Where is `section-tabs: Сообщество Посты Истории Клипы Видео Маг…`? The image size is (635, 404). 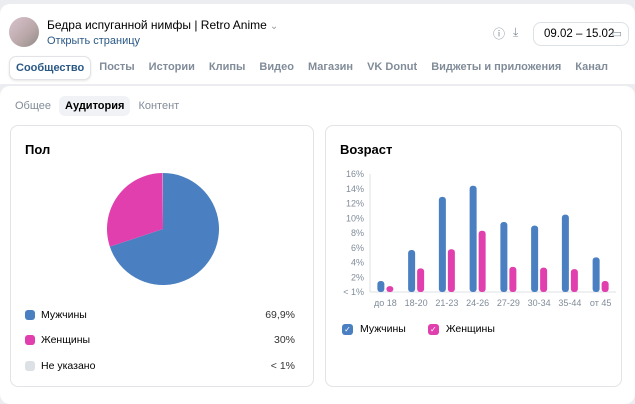
section-tabs: Сообщество Посты Истории Клипы Видео Маг… is located at coordinates (312, 68).